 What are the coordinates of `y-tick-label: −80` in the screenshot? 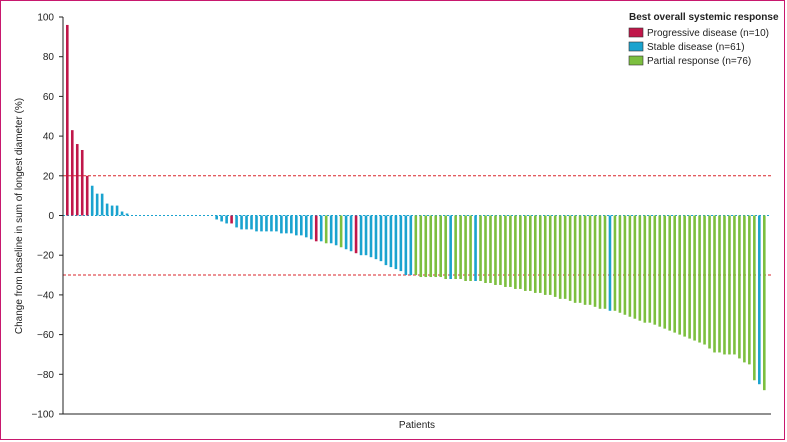 It's located at (45, 375).